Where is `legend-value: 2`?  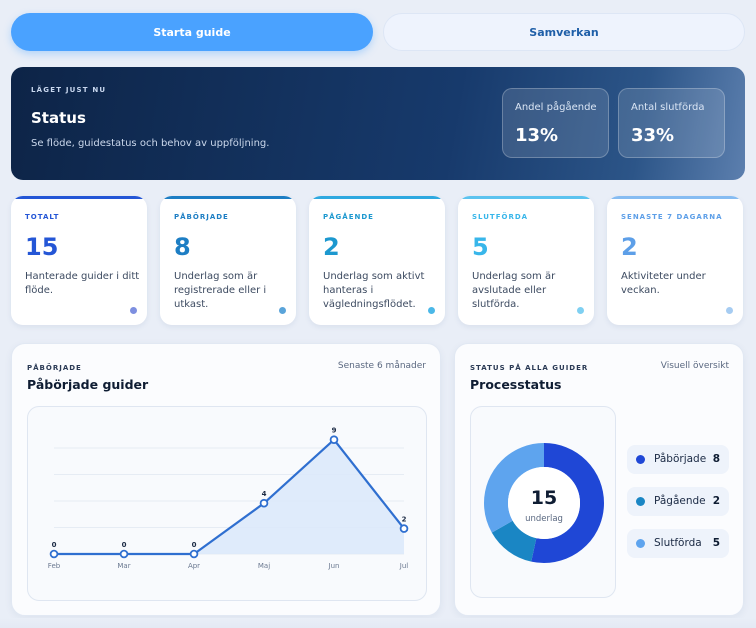 legend-value: 2 is located at coordinates (716, 501).